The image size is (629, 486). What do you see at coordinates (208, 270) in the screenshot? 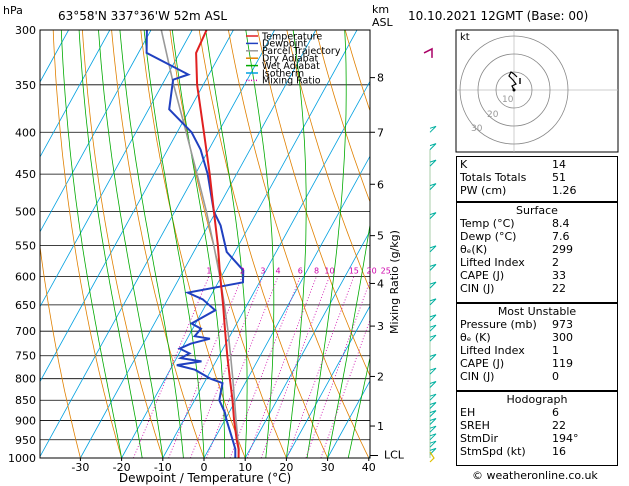
I see `mixing-ratio-label: 1` at bounding box center [208, 270].